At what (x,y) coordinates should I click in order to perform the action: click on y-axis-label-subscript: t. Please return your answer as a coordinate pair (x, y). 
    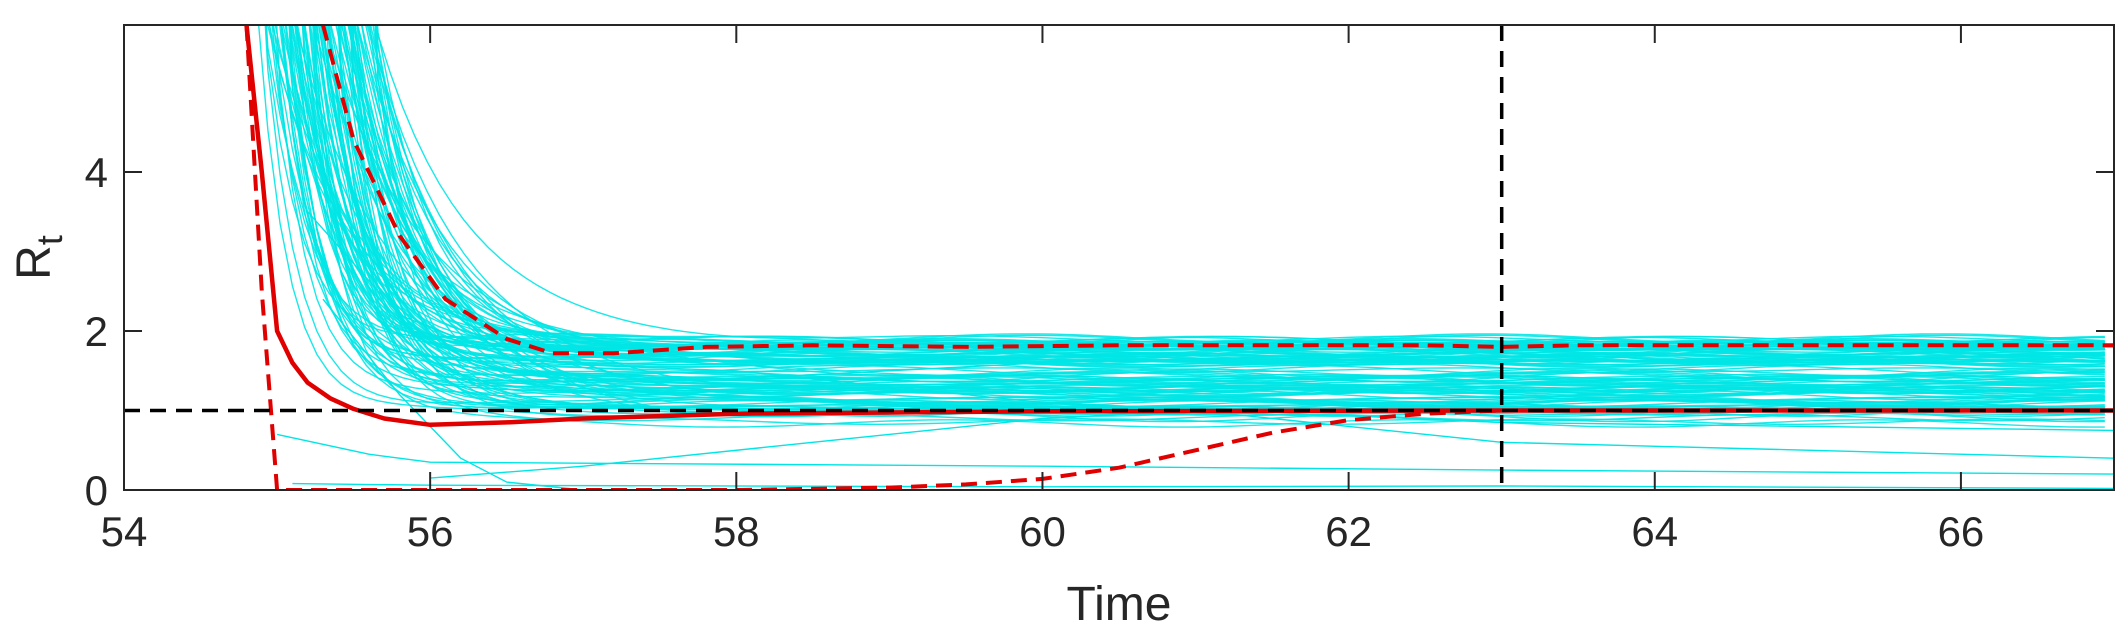
    Looking at the image, I should click on (49, 240).